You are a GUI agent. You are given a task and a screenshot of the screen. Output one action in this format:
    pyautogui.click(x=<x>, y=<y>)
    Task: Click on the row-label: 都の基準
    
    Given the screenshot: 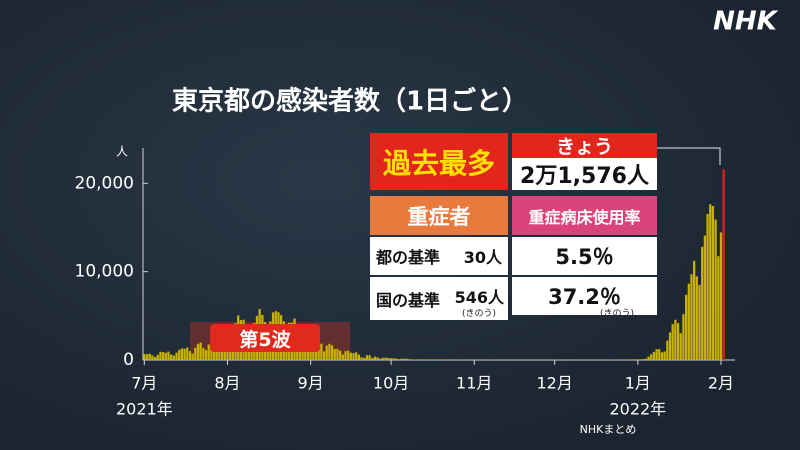 What is the action you would take?
    pyautogui.click(x=439, y=256)
    